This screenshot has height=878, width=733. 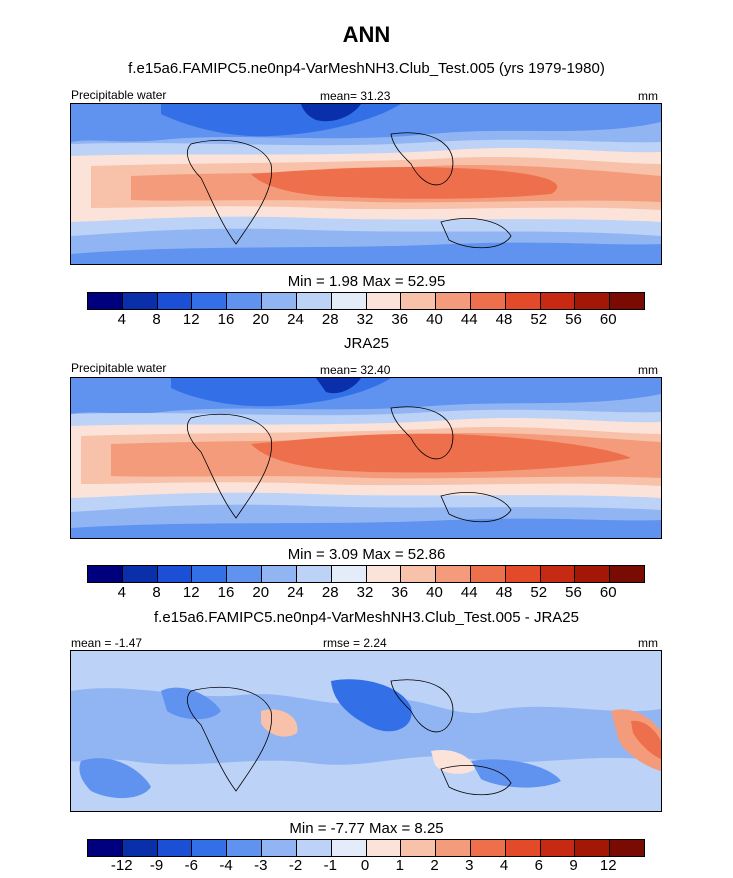 What do you see at coordinates (366, 458) in the screenshot?
I see `panel-2-map` at bounding box center [366, 458].